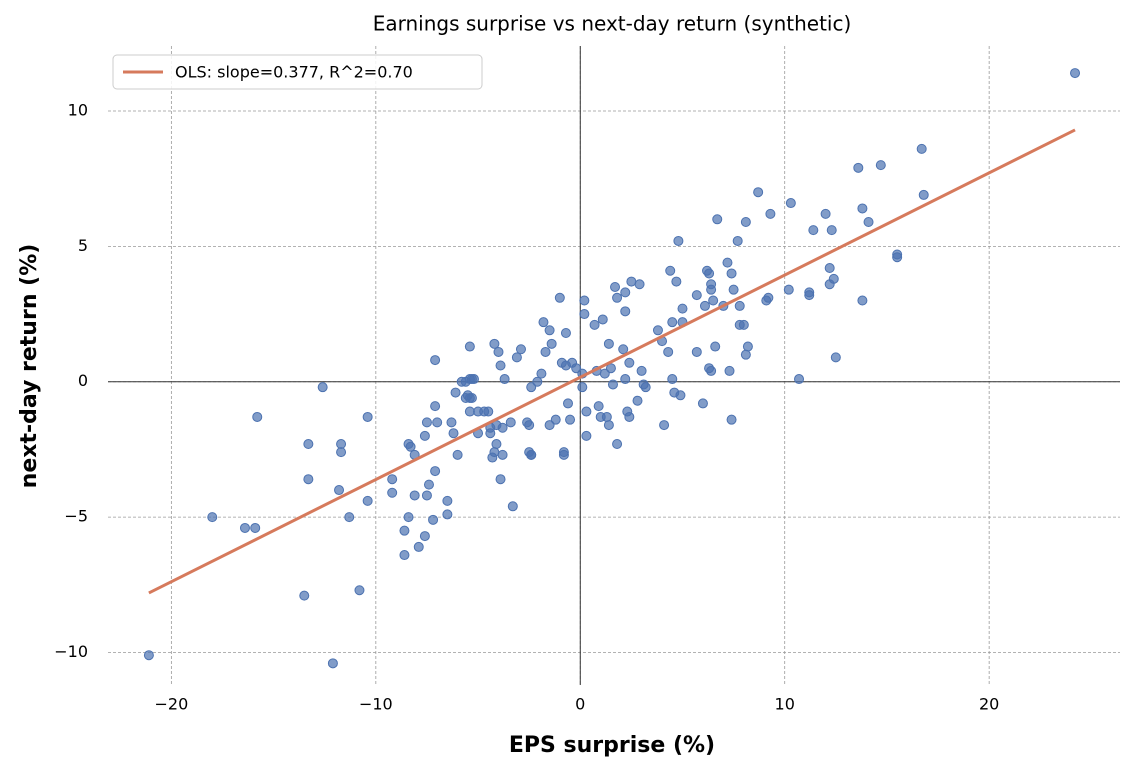  Describe the element at coordinates (785, 704) in the screenshot. I see `x-tick-label: 10` at that location.